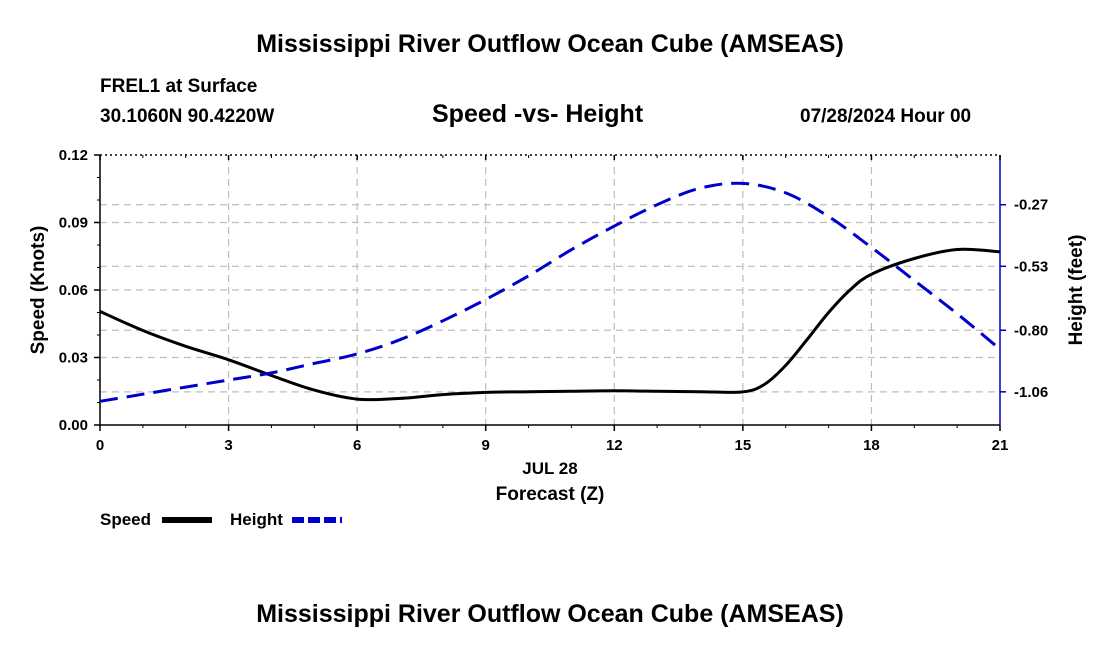  What do you see at coordinates (228, 445) in the screenshot?
I see `x-tick-label: 3` at bounding box center [228, 445].